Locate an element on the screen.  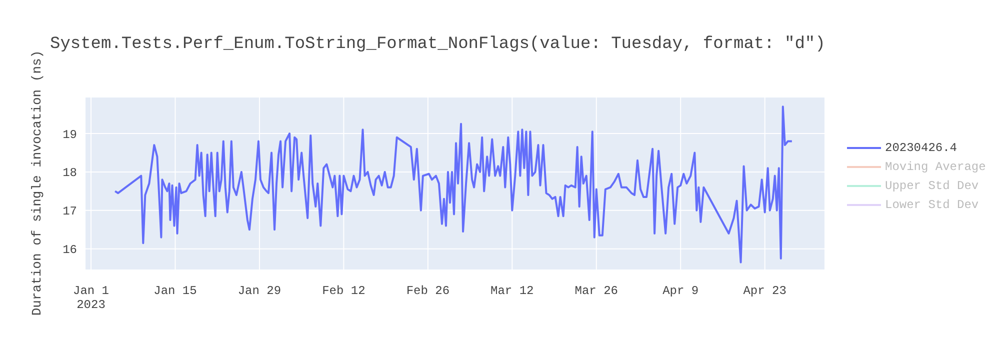
y-tick-label: 18 is located at coordinates (69, 173).